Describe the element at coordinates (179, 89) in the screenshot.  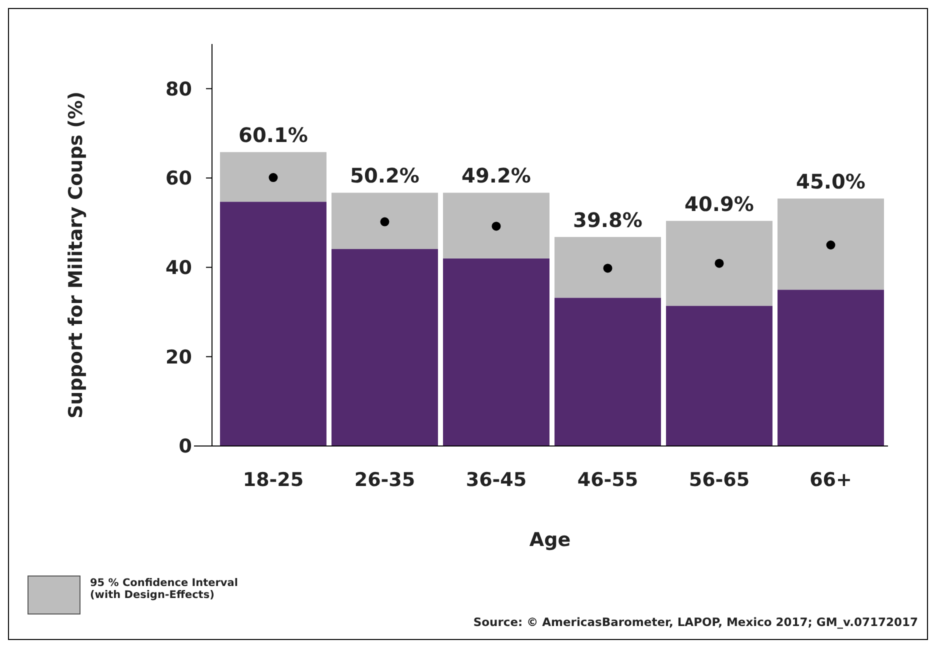
I see `y-tick-label: 80` at that location.